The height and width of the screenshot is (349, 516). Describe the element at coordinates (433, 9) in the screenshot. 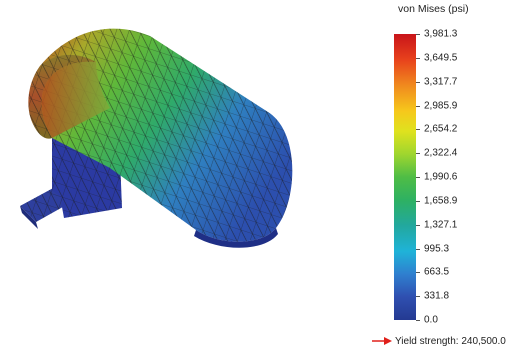

I see `legend-title: von Mises (psi)` at that location.